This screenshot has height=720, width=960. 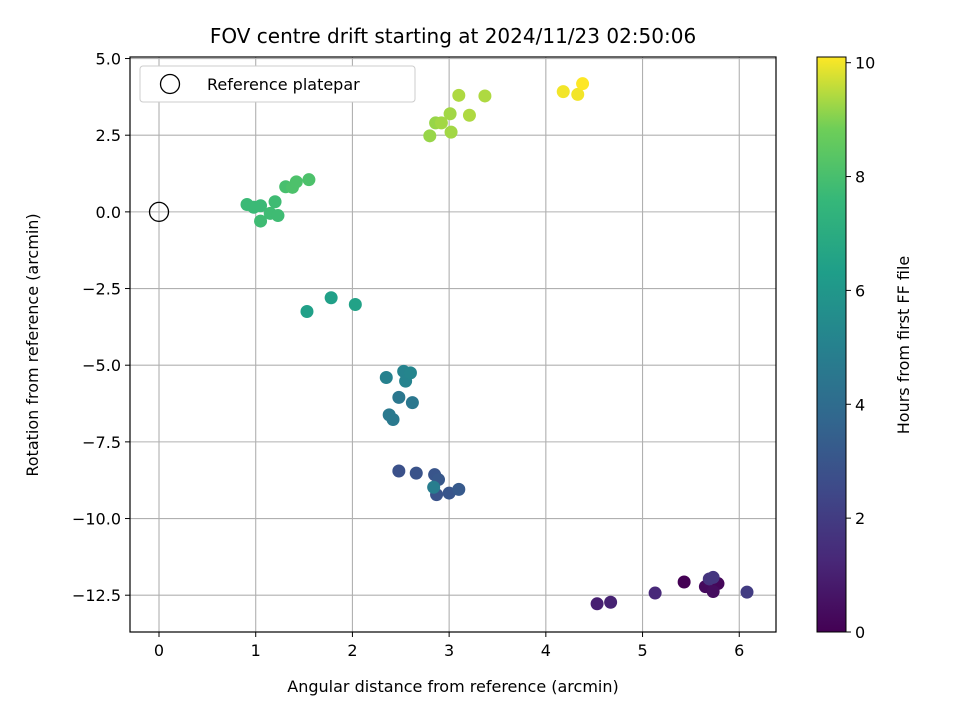 I want to click on legend-box, so click(x=277, y=84).